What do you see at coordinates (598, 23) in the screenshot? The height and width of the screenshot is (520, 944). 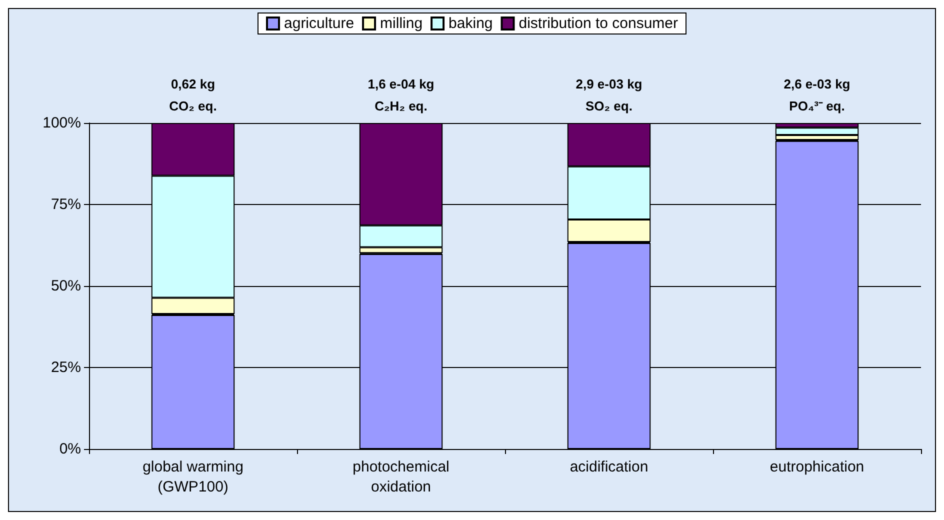 I see `legend-label: distribution to consumer` at bounding box center [598, 23].